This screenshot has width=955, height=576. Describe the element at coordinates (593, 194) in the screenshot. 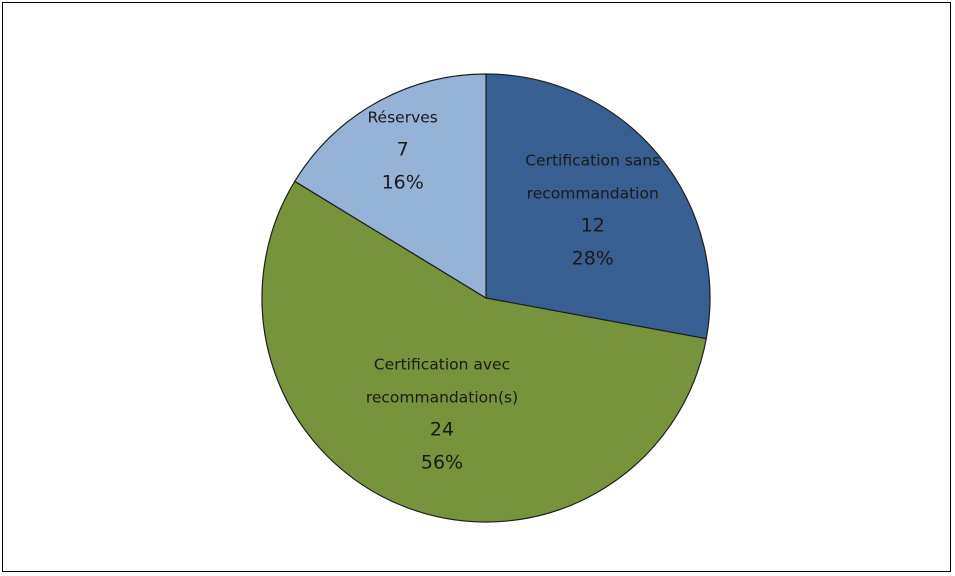

I see `slice-0-name-1: recommandation` at that location.